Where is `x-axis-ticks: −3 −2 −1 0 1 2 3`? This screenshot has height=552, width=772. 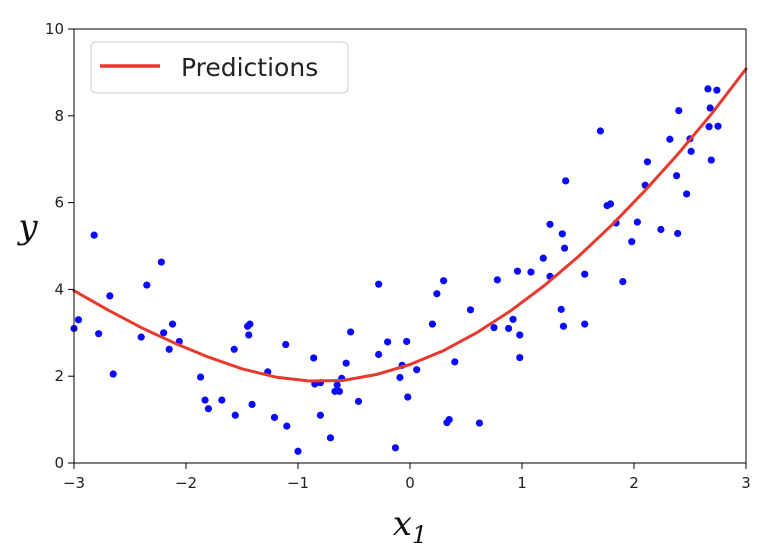 x-axis-ticks: −3 −2 −1 0 1 2 3 is located at coordinates (407, 477).